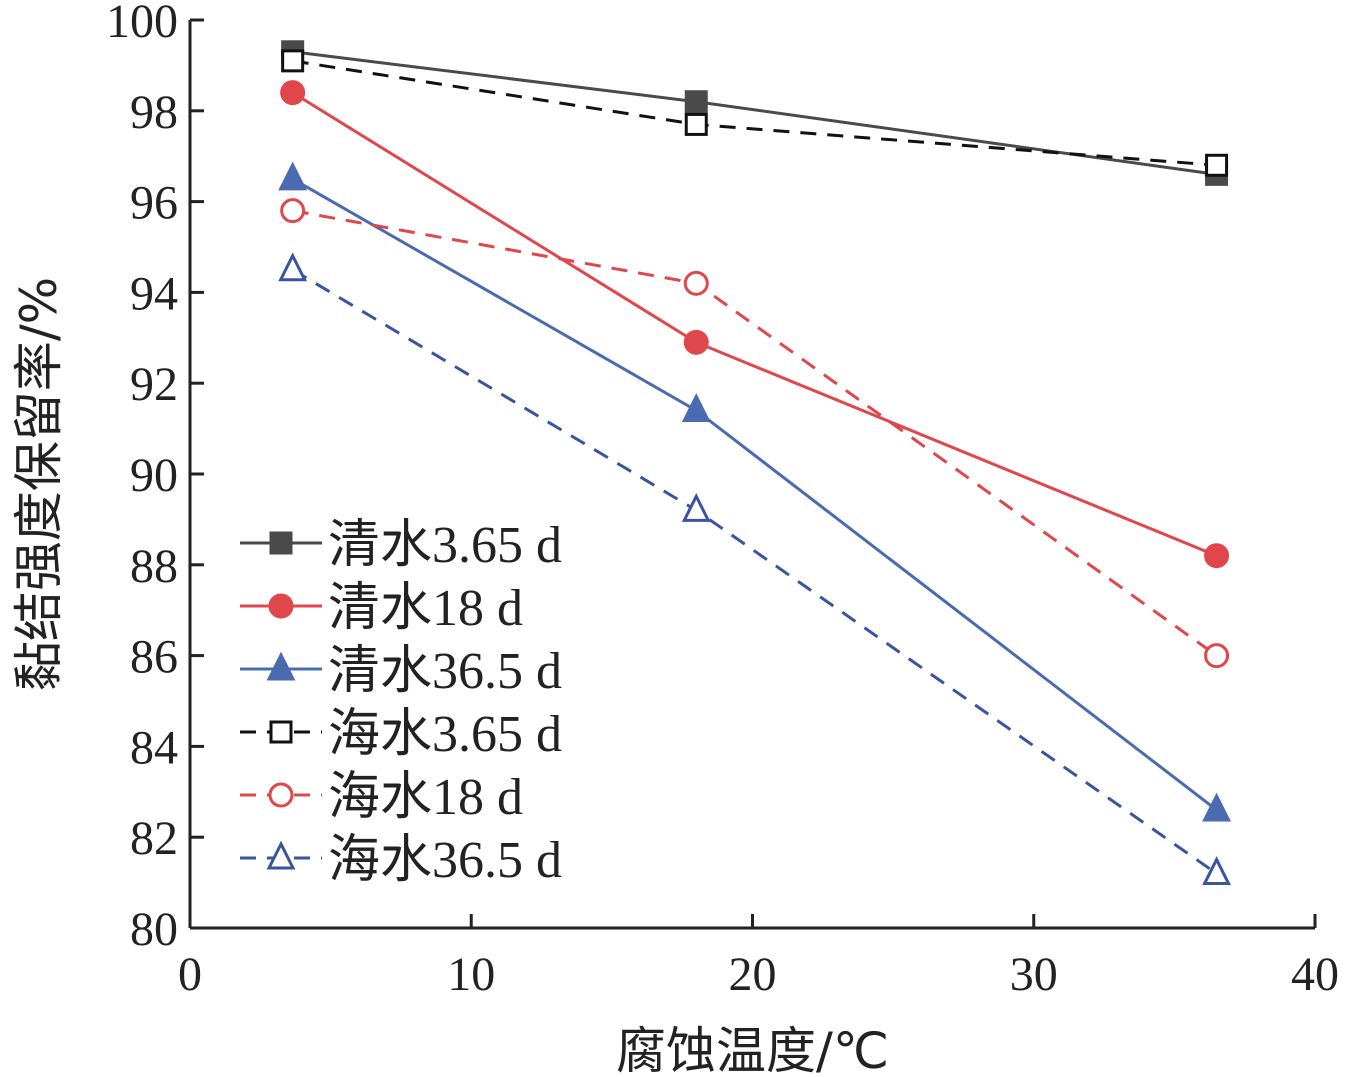 The image size is (1348, 1077). Describe the element at coordinates (154, 657) in the screenshot. I see `y-tick-label: 86` at that location.